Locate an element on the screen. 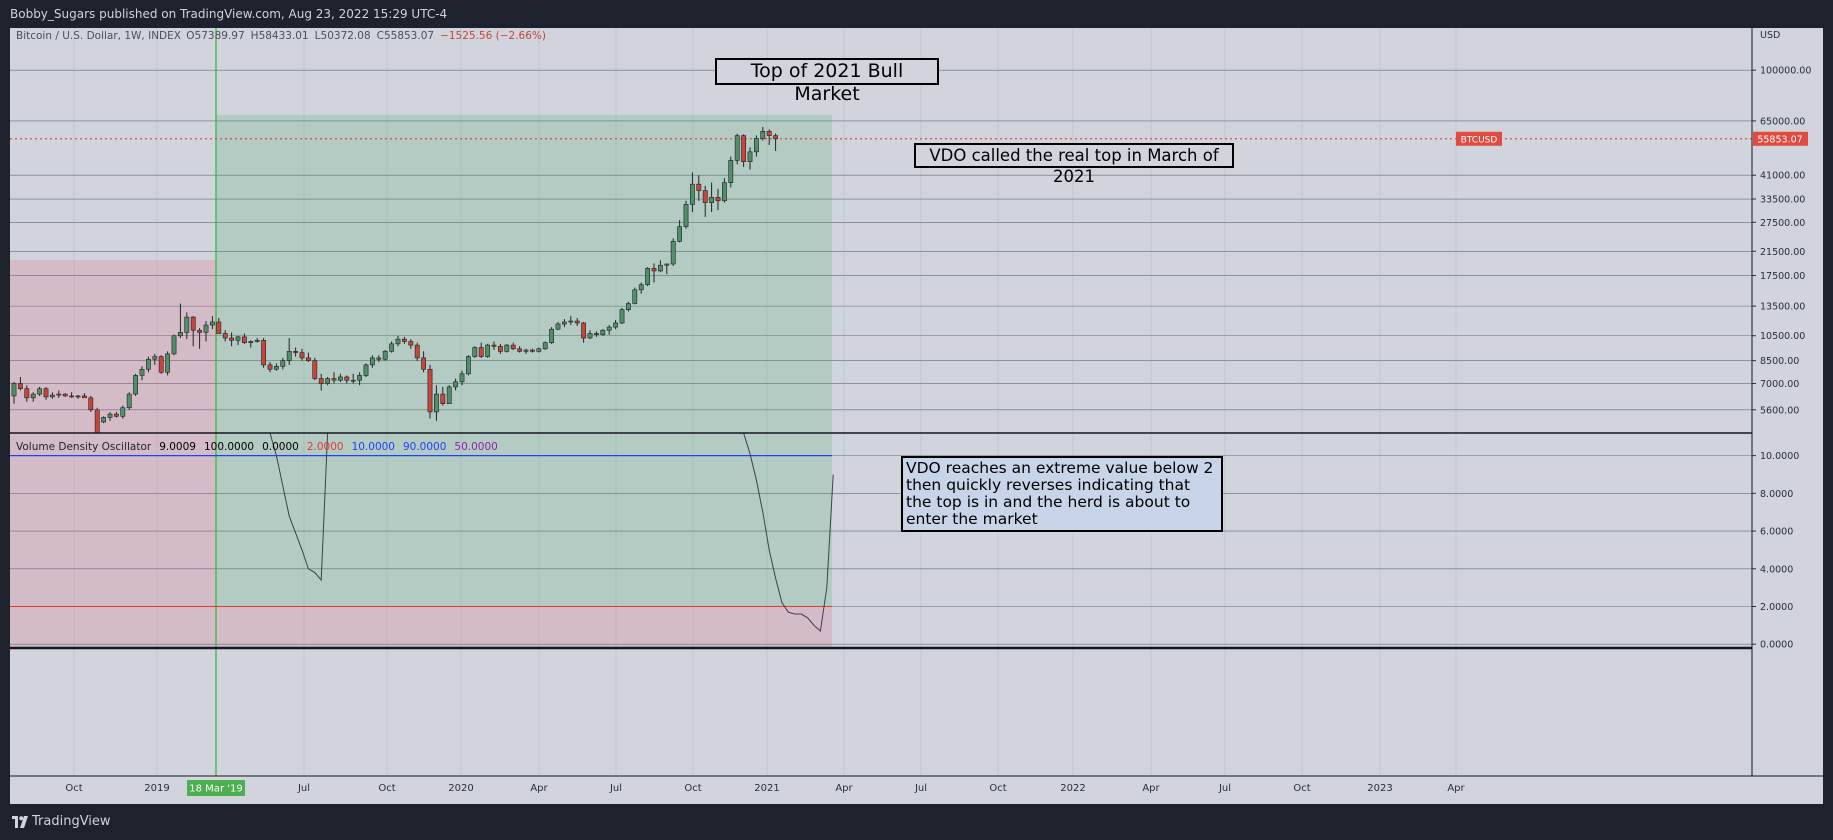 The height and width of the screenshot is (840, 1833). price-axis-label: 17500.00 is located at coordinates (1782, 276).